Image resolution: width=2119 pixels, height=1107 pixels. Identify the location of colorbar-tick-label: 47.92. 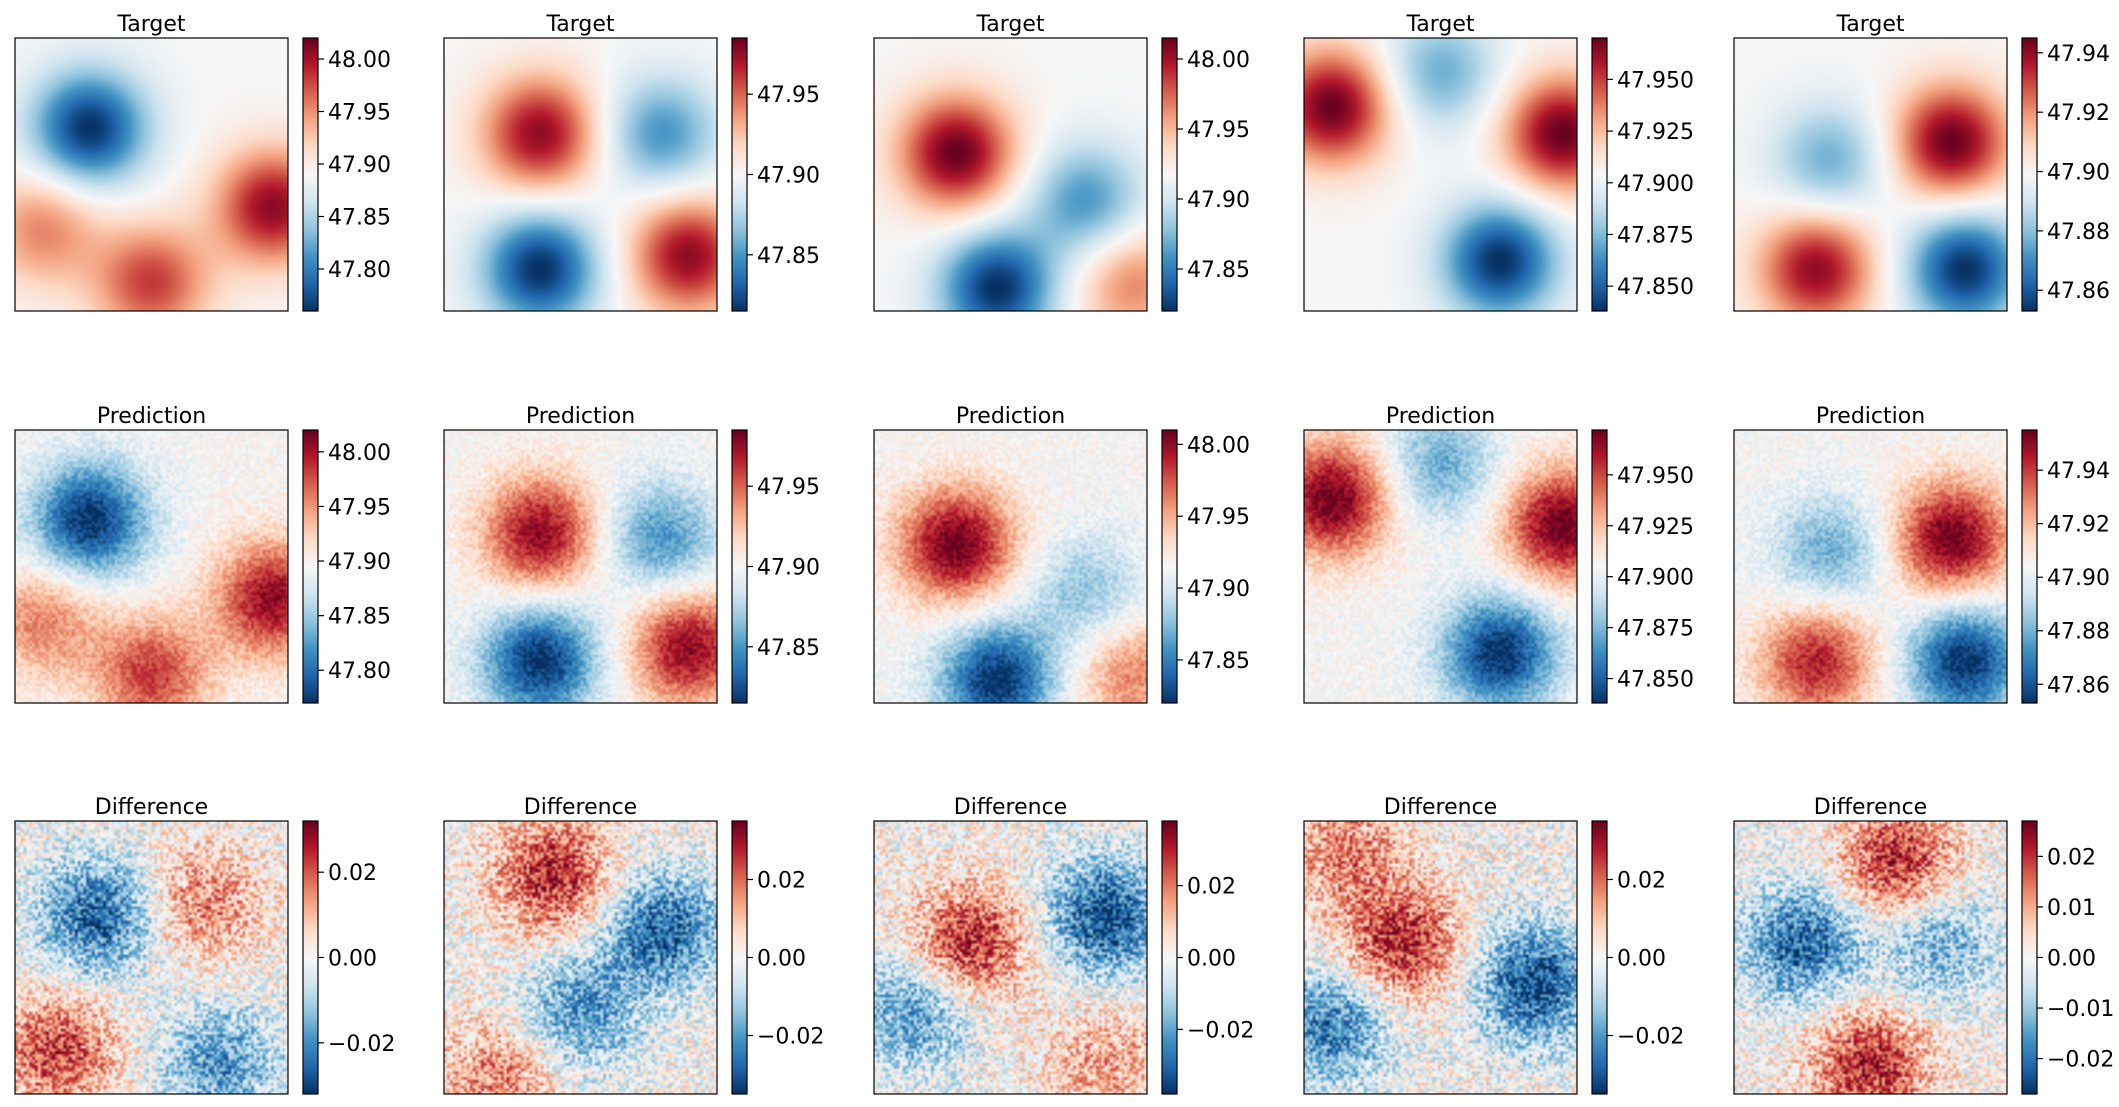
(2078, 113).